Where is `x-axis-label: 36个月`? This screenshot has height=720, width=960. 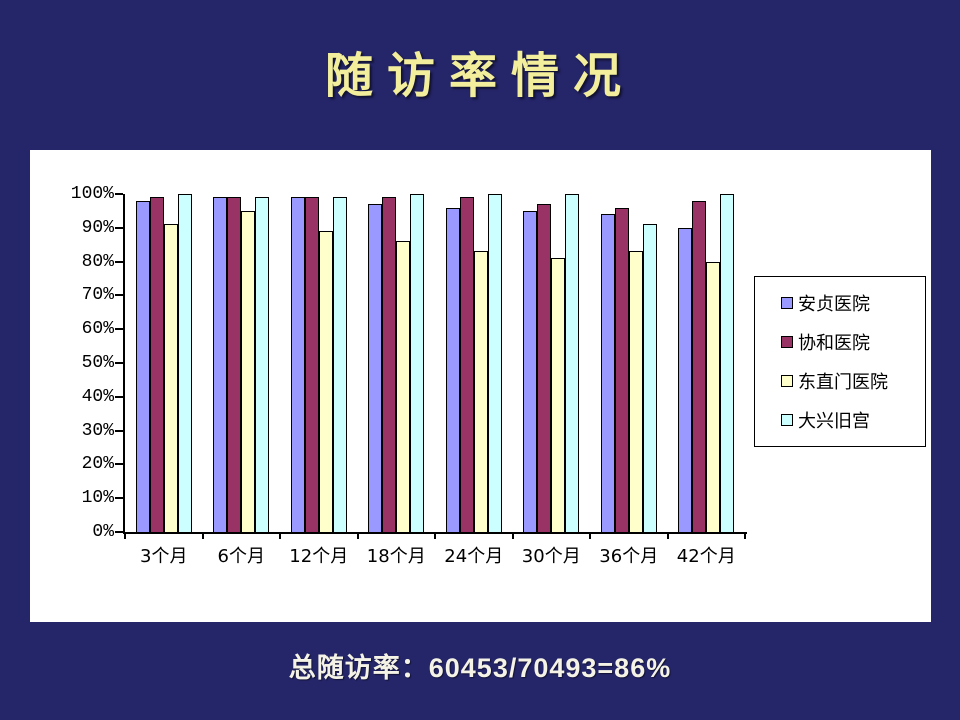
x-axis-label: 36个月 is located at coordinates (629, 556).